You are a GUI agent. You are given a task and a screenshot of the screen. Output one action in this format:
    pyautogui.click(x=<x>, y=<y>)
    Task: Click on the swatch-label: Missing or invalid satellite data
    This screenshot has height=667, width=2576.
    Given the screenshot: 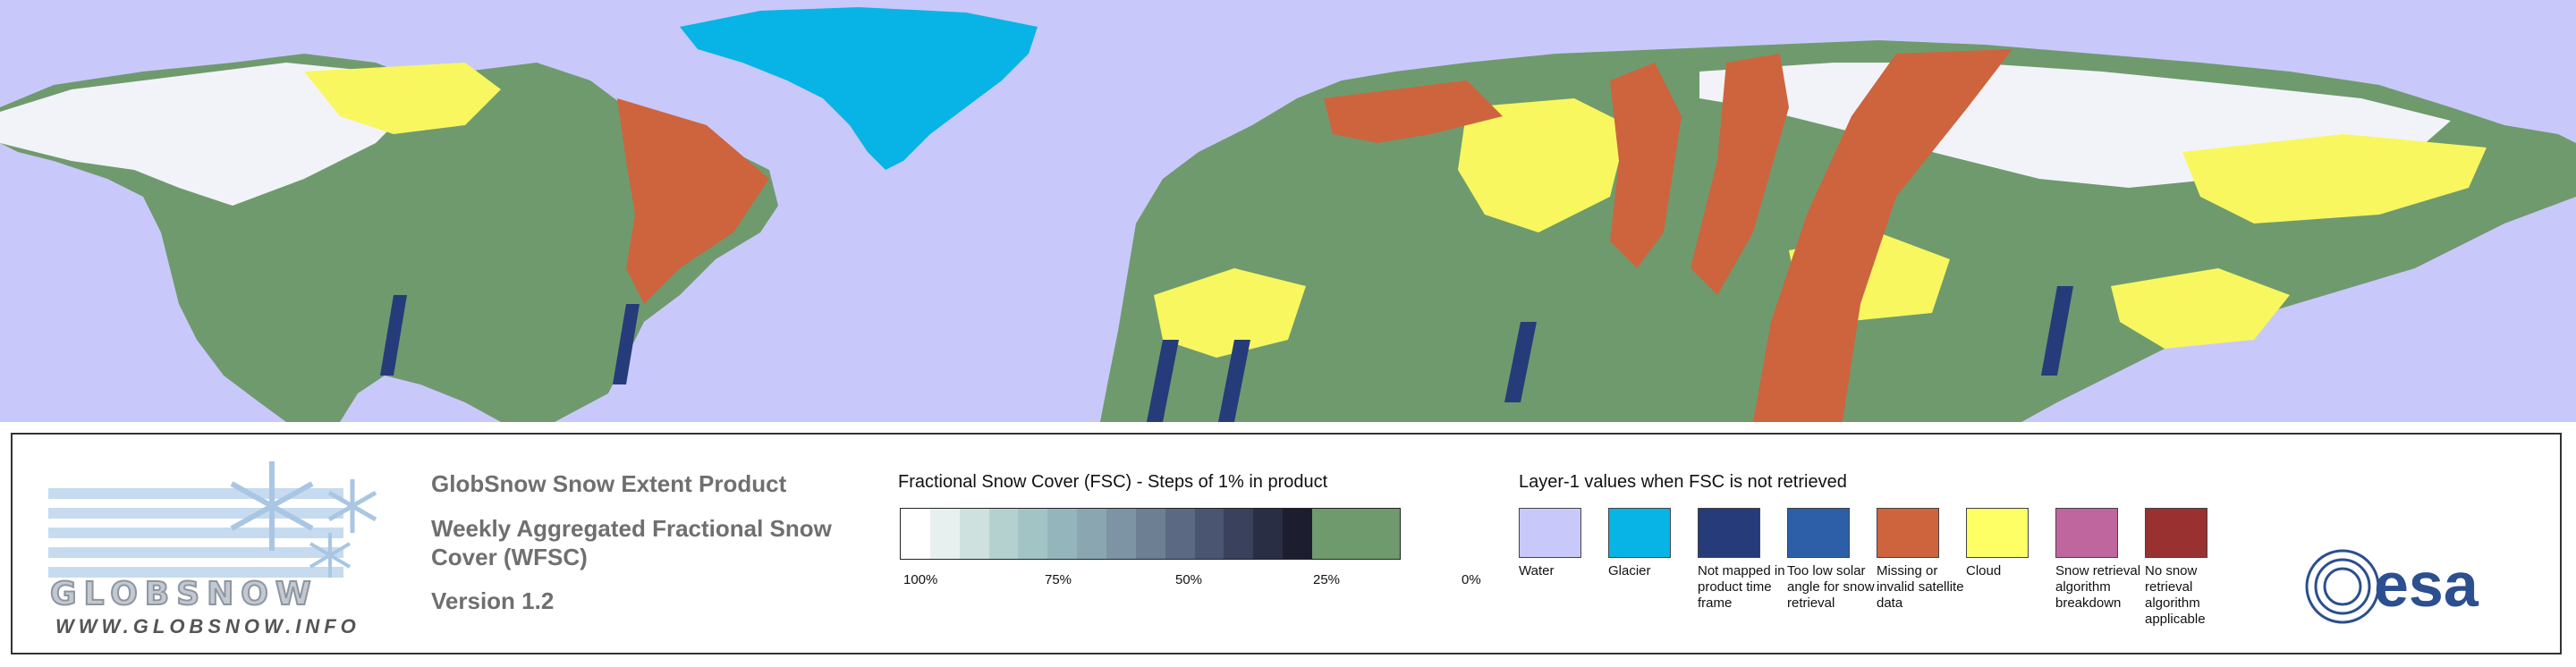 What is the action you would take?
    pyautogui.click(x=1920, y=587)
    